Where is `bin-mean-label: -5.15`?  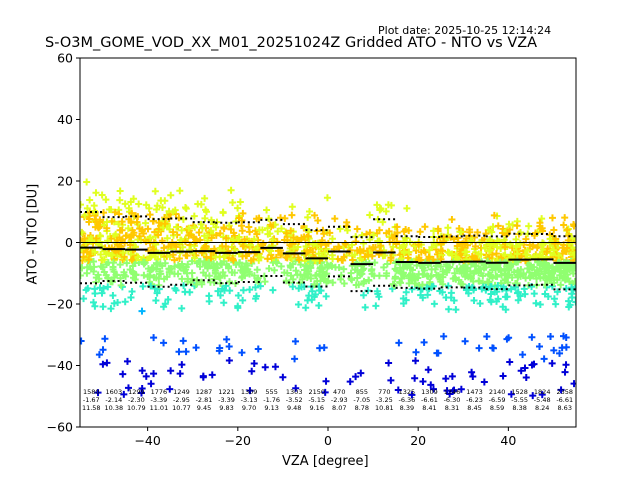
bin-mean-label: -5.15 is located at coordinates (316, 400).